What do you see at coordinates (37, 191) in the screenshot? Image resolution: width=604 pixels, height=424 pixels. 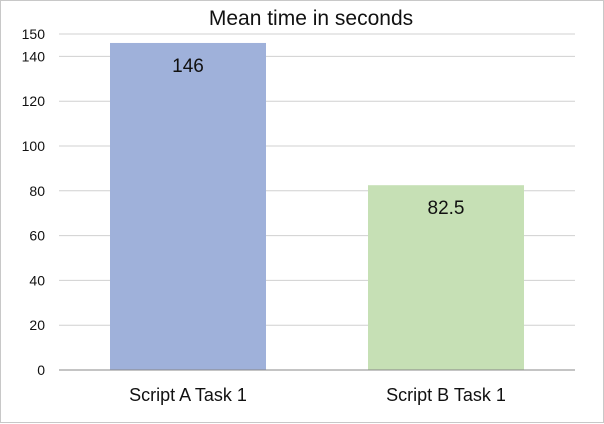 I see `y-tick-label: 80` at bounding box center [37, 191].